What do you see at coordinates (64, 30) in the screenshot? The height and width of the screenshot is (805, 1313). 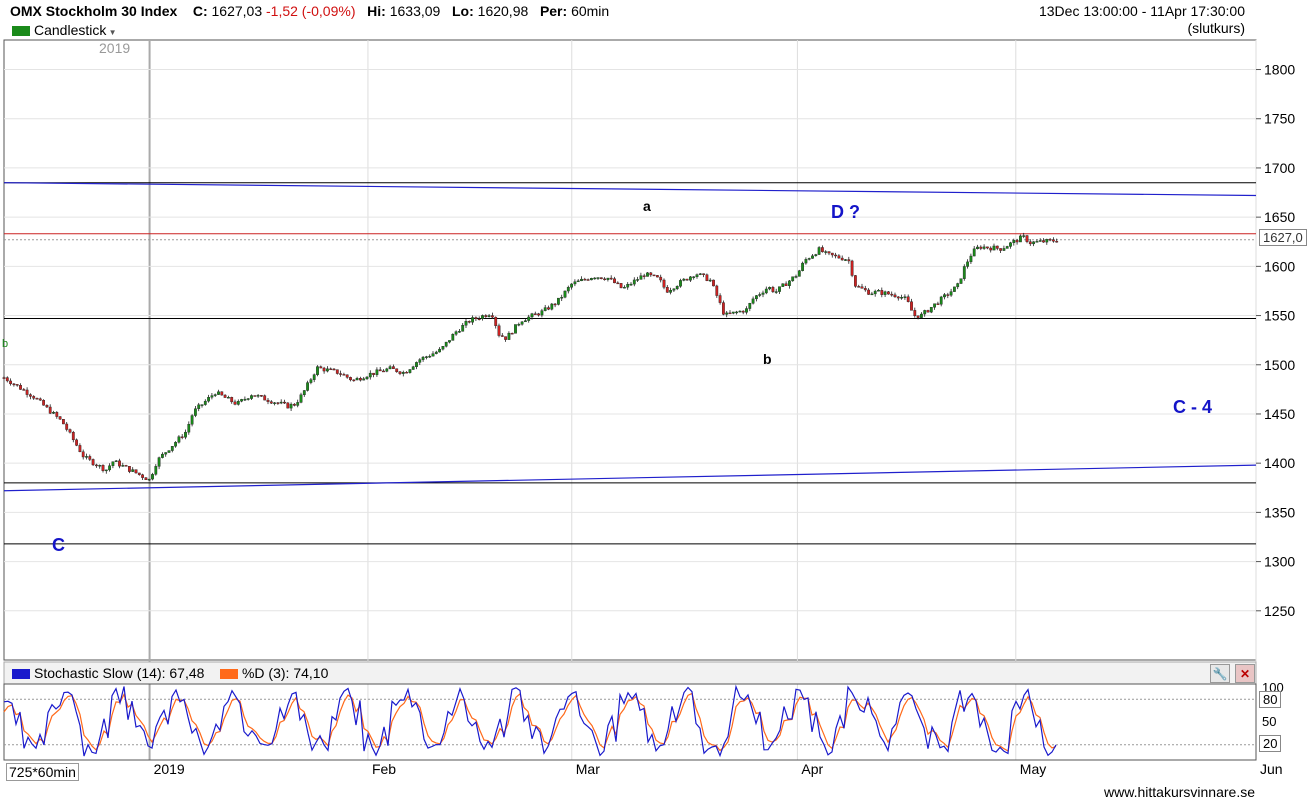 I see `chart-type-selector: Candlestick ▼` at bounding box center [64, 30].